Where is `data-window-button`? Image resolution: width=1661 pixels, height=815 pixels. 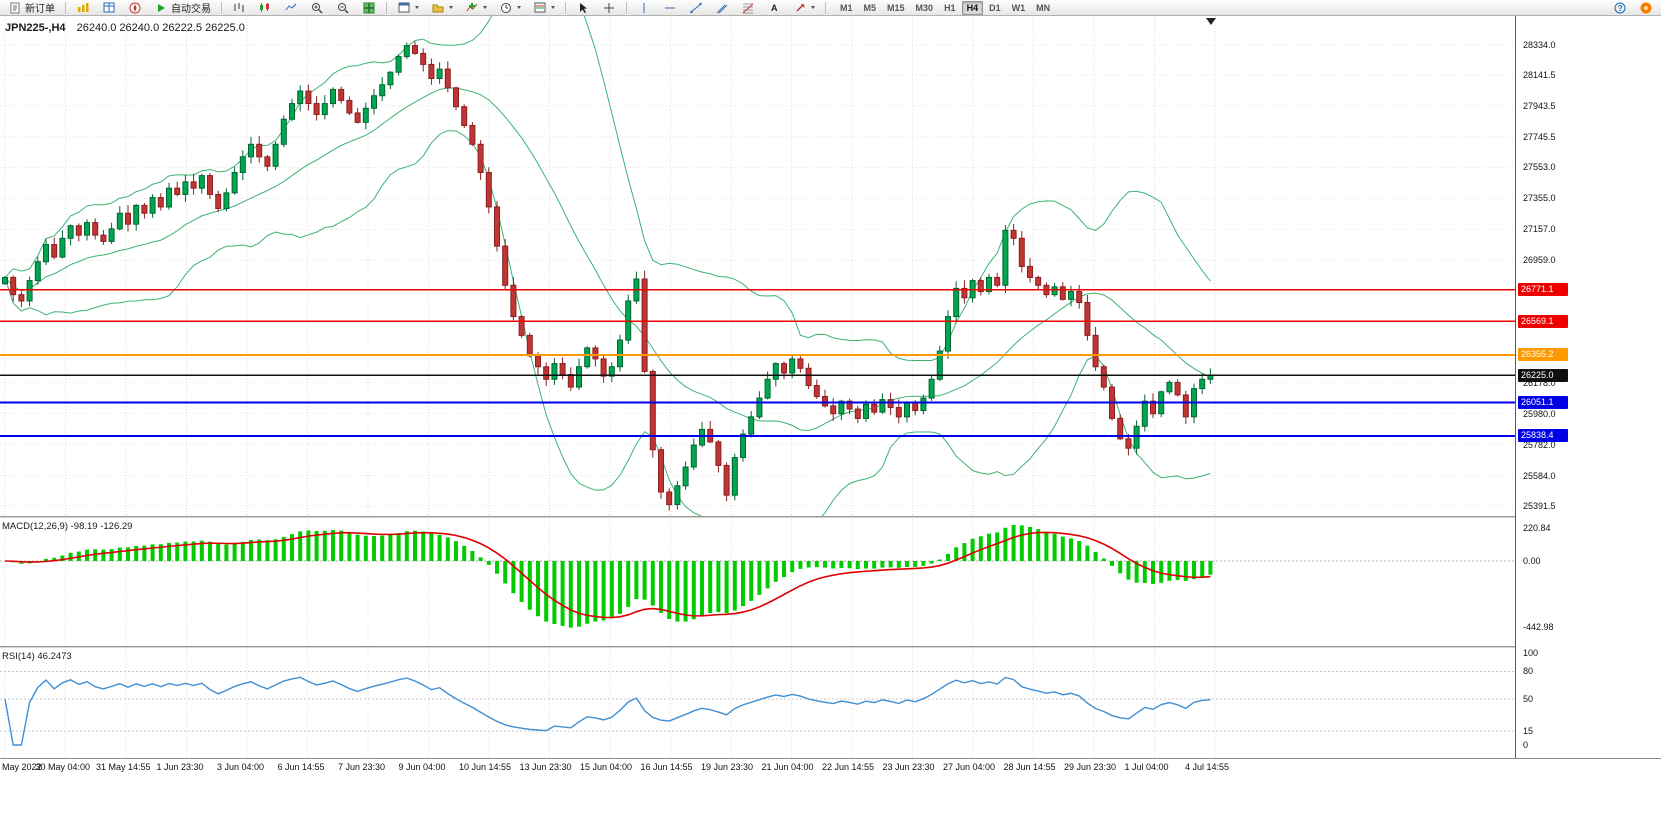 data-window-button is located at coordinates (109, 8).